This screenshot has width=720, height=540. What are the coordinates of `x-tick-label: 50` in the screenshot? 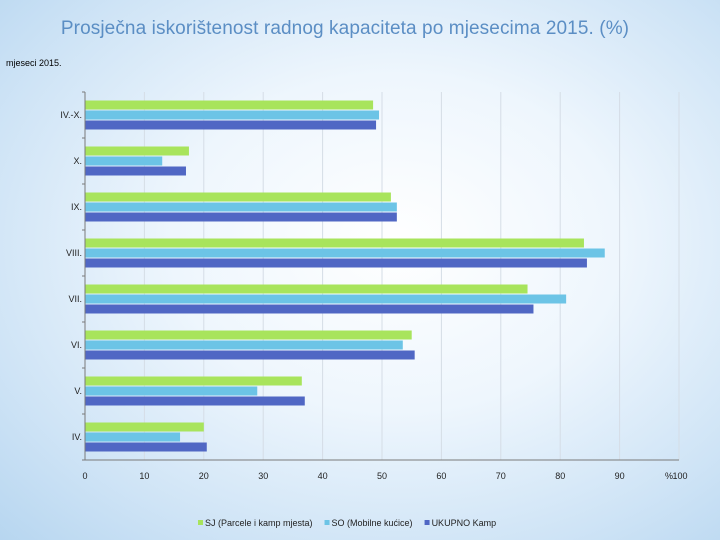 It's located at (382, 476).